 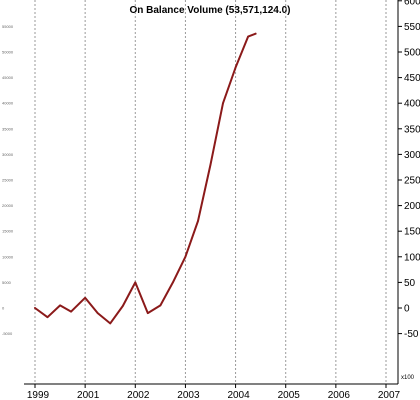 I want to click on right-tick-label: 0, so click(x=407, y=309).